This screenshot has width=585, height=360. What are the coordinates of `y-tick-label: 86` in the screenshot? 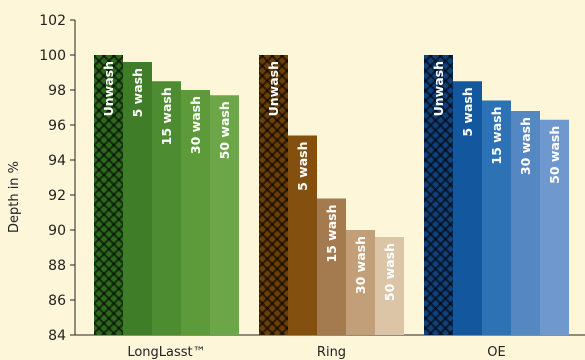 It's located at (57, 301).